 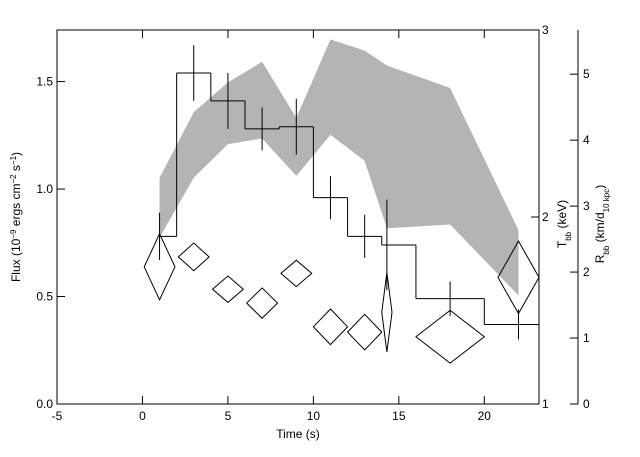 I want to click on y3-tick-label: 1, so click(x=586, y=338).